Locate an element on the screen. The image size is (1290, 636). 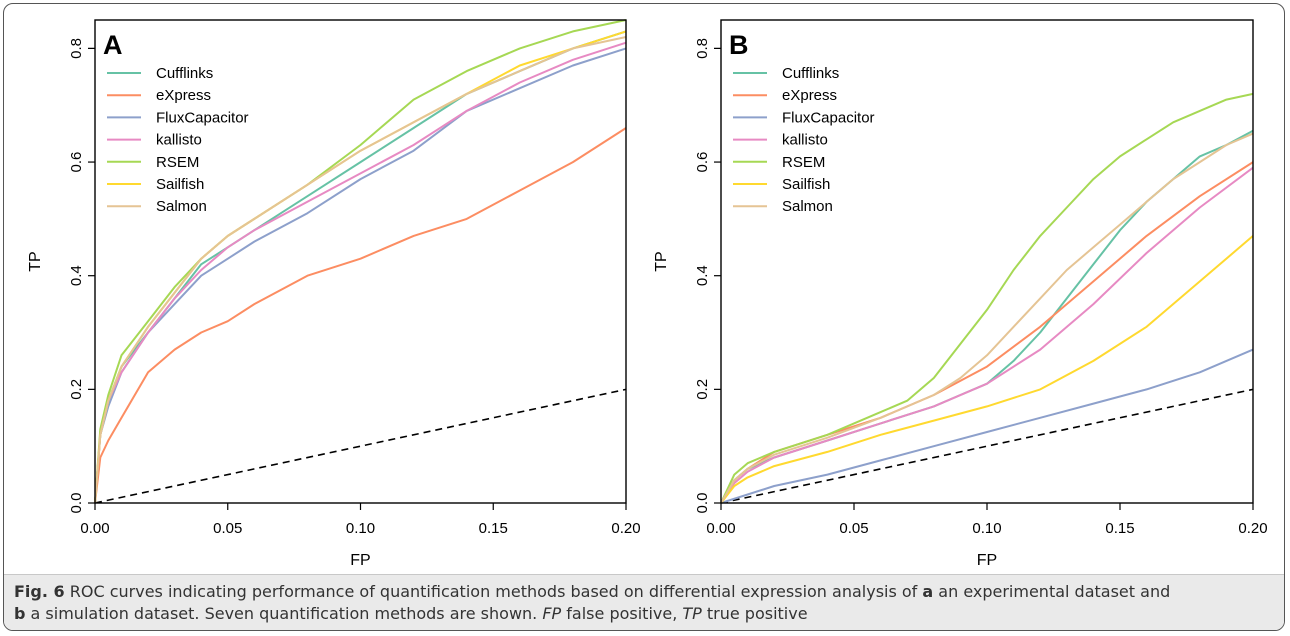
panel-b-x-tick-label: 0.15 is located at coordinates (1119, 528).